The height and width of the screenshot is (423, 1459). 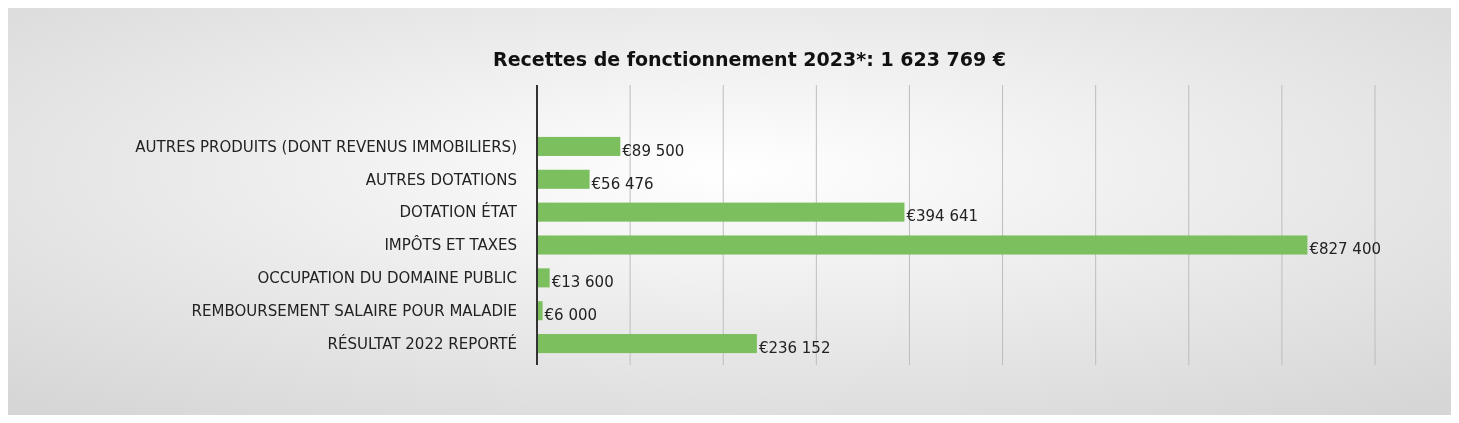 I want to click on data-label: €56 476, so click(x=622, y=183).